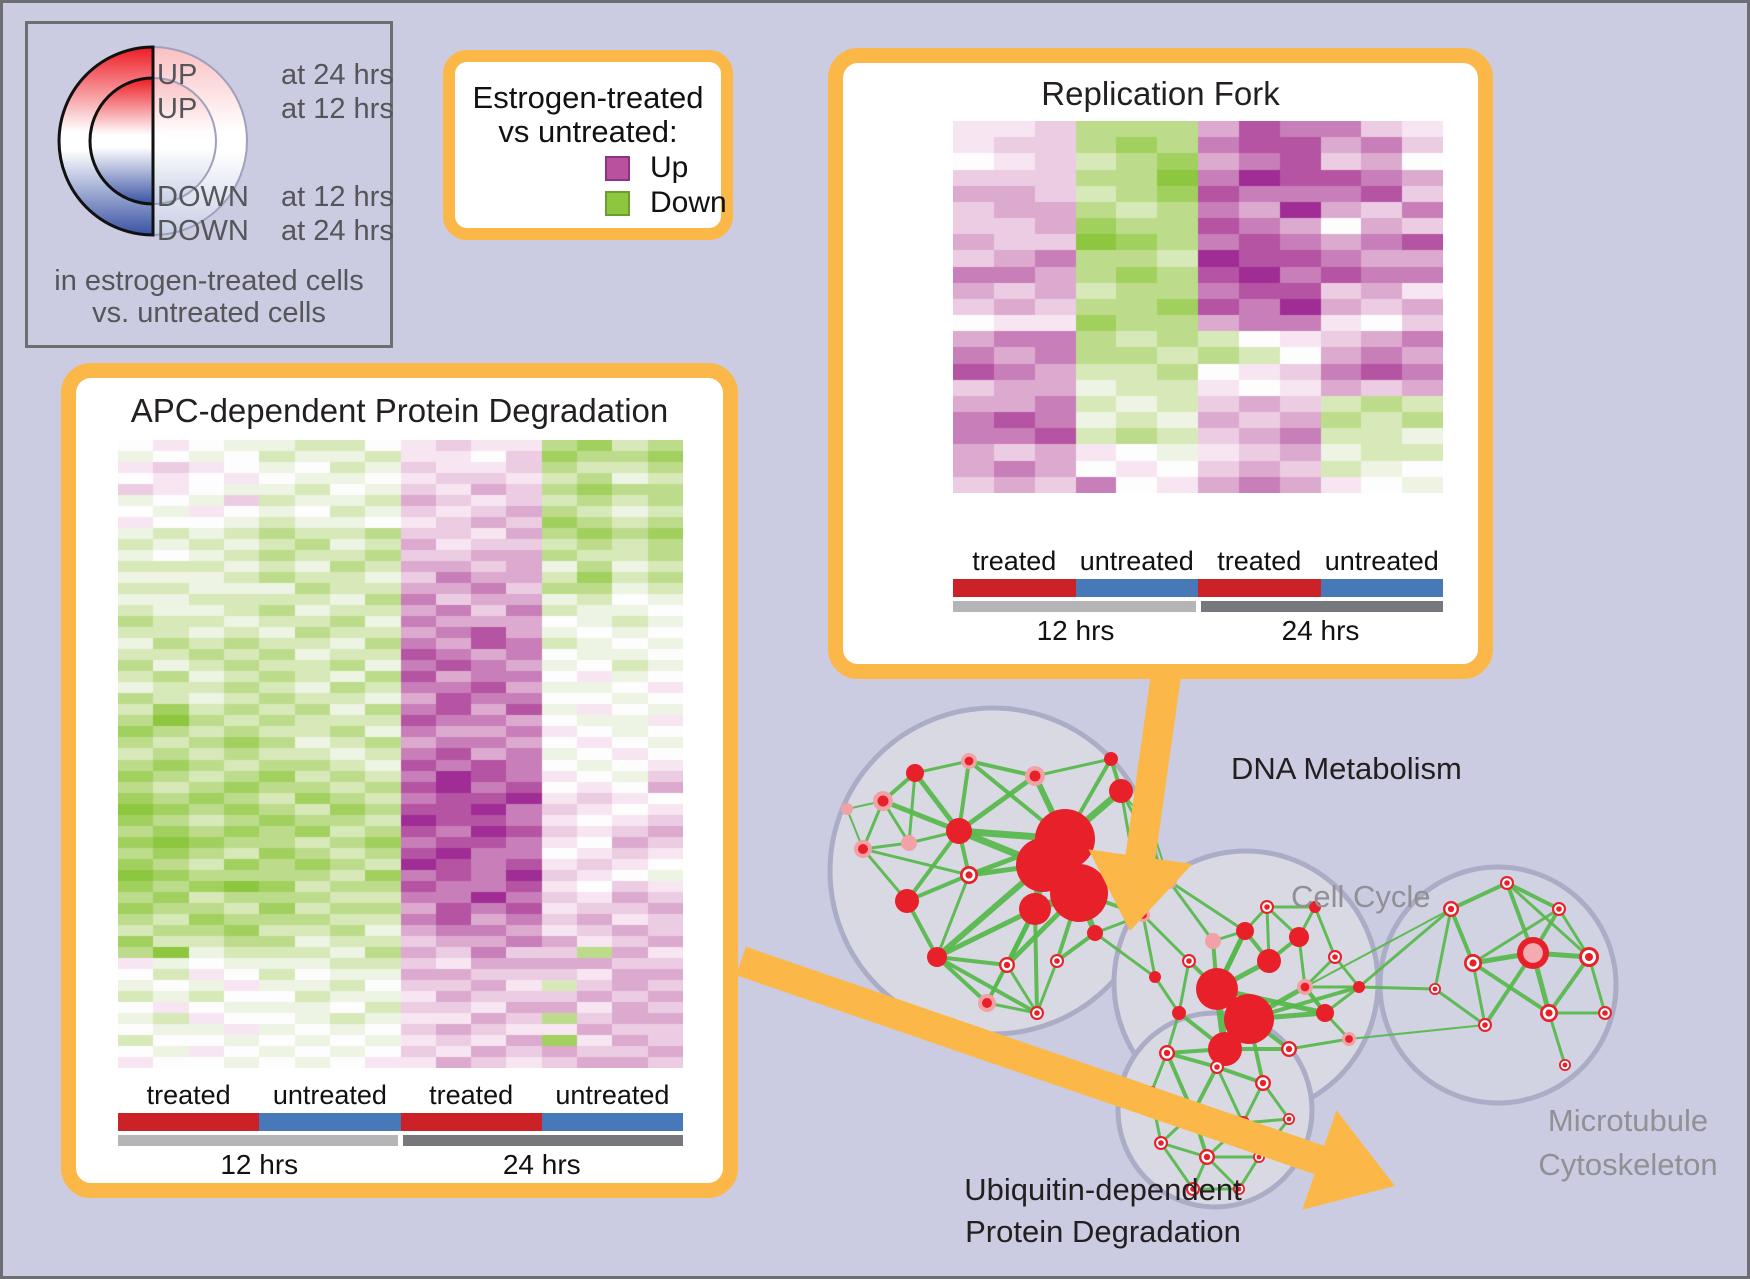  What do you see at coordinates (1103, 1211) in the screenshot?
I see `ubiquitin-degradation-label: Ubiquitin-dependent Protein Degradation` at bounding box center [1103, 1211].